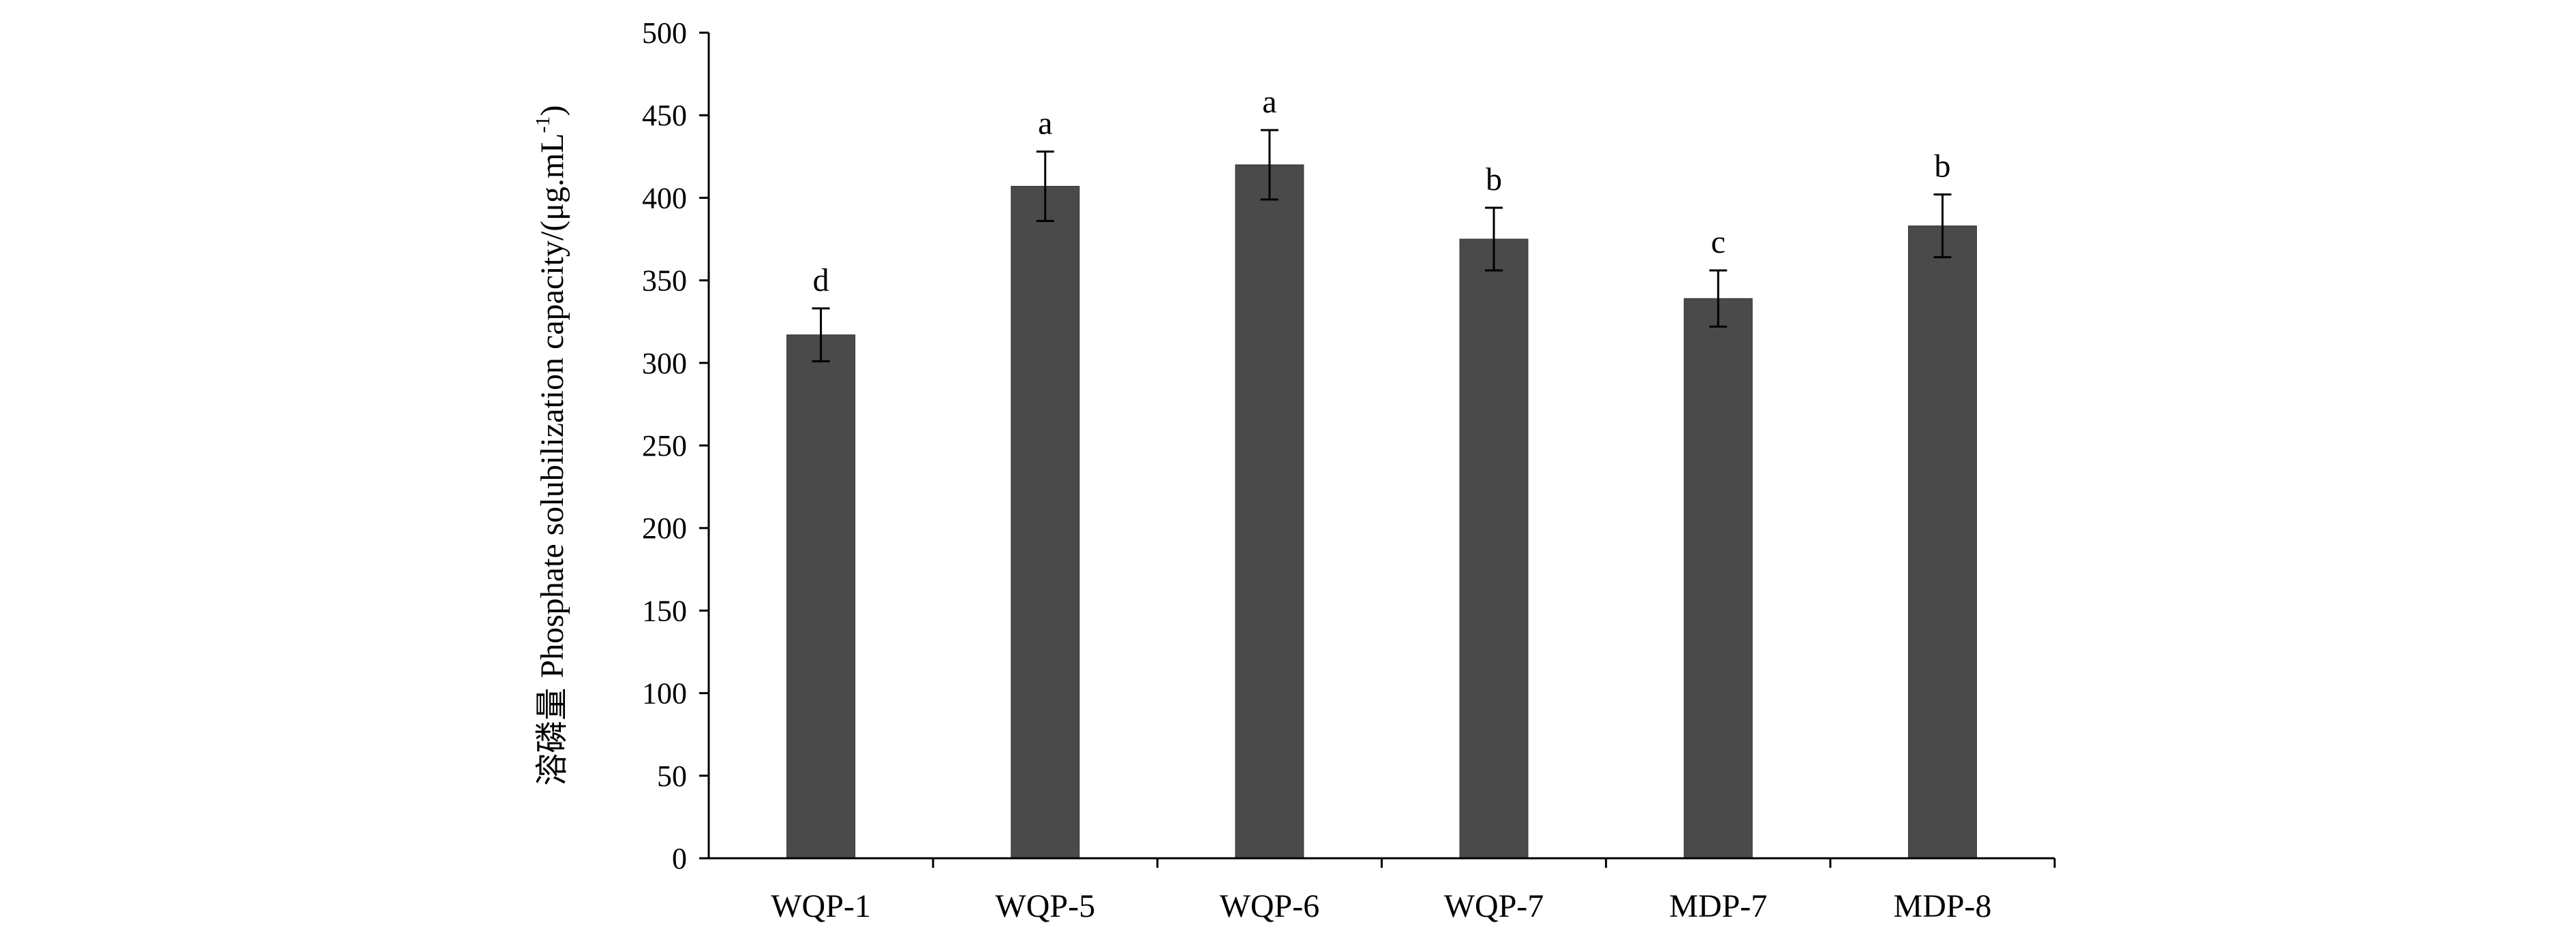 Image resolution: width=2576 pixels, height=940 pixels. What do you see at coordinates (1942, 167) in the screenshot?
I see `significance-label-mdp-8: b` at bounding box center [1942, 167].